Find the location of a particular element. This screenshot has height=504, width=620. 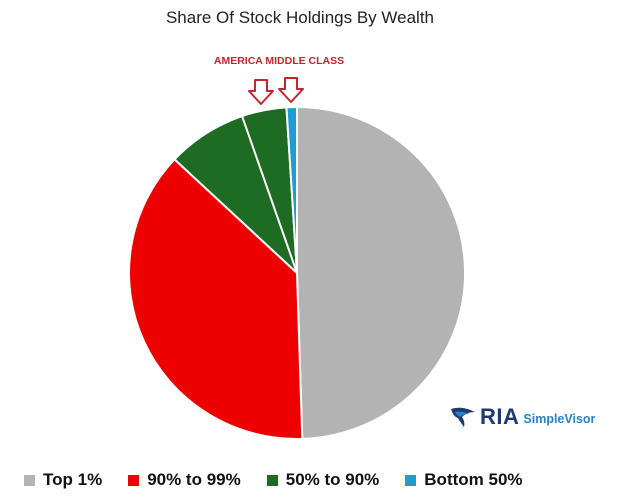

logo-simplevisor-text: SimpleVisor is located at coordinates (559, 419).